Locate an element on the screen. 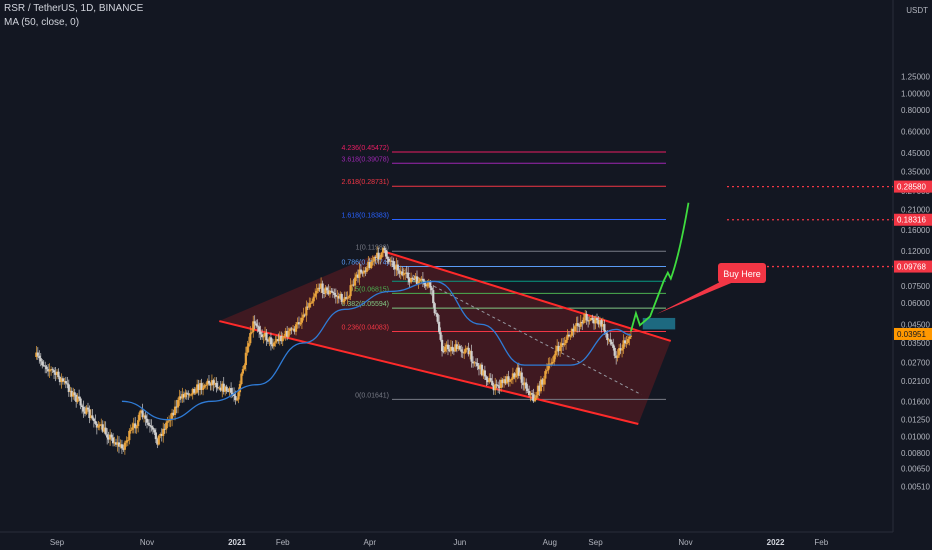 The image size is (932, 550). price-tick-label: 0.01600 is located at coordinates (915, 401).